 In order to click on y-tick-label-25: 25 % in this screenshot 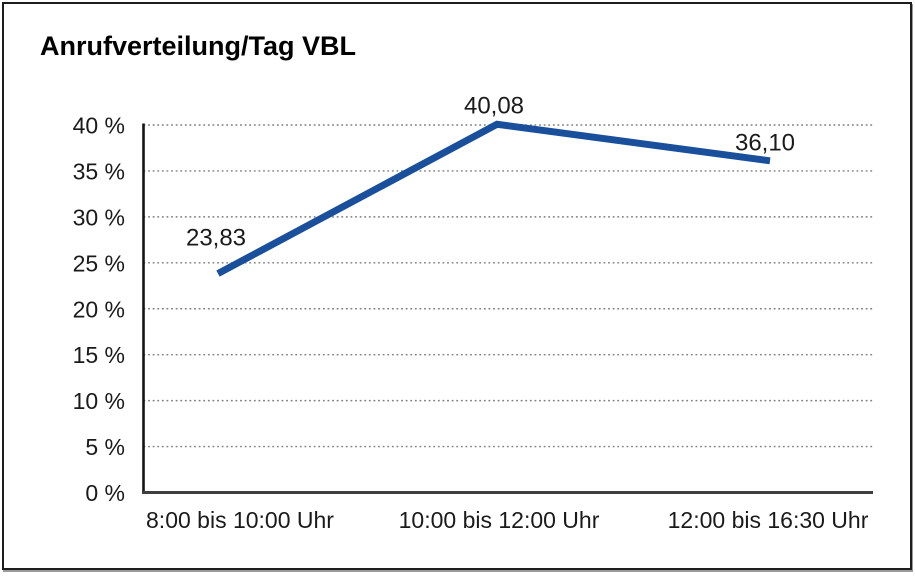, I will do `click(99, 263)`.